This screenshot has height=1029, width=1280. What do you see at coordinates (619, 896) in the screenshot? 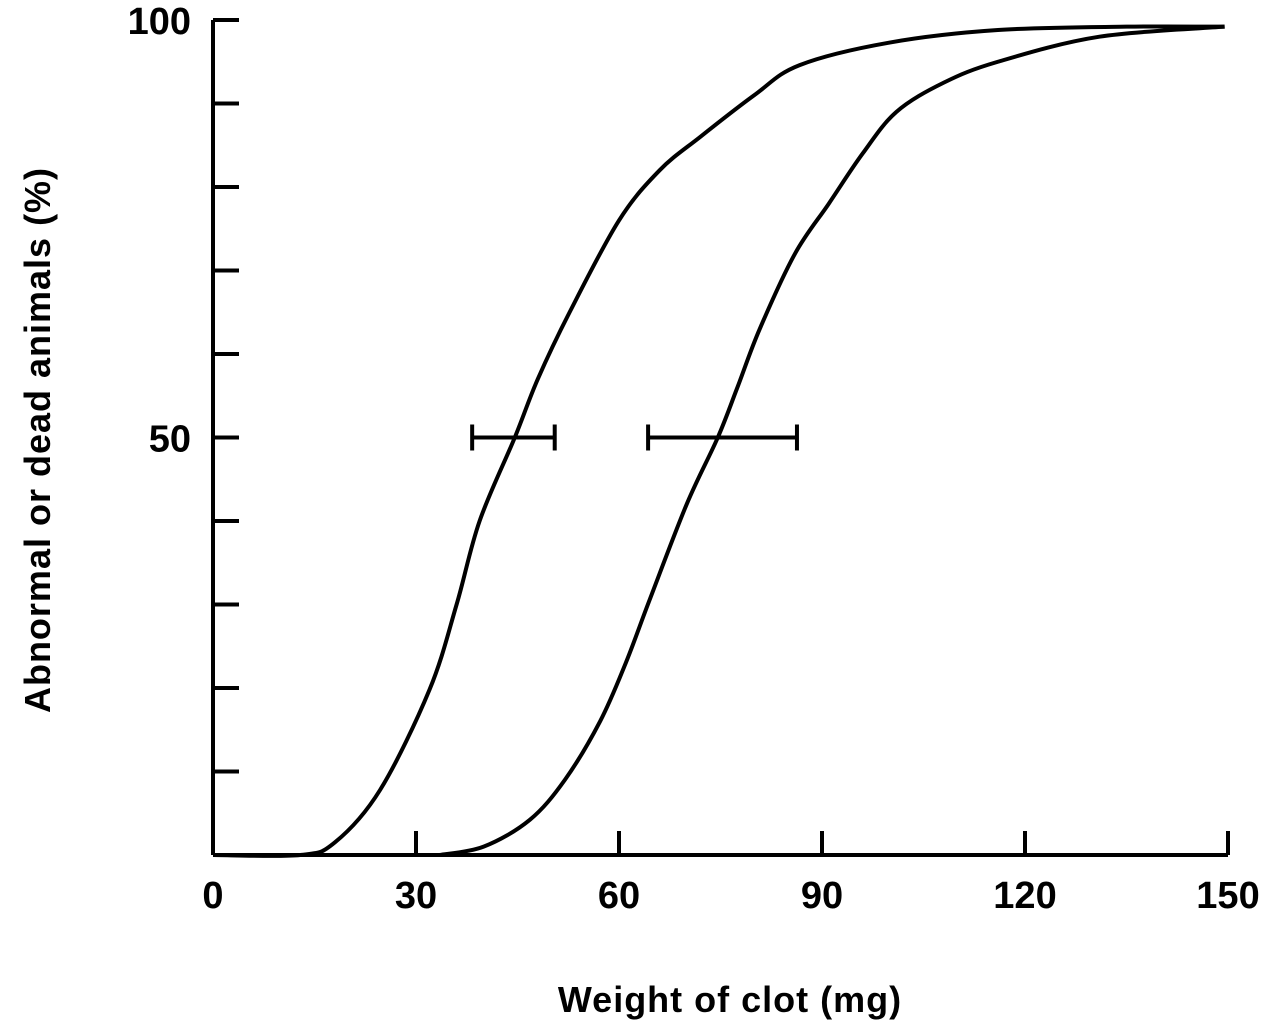
I see `x-tick-label: 60` at bounding box center [619, 896].